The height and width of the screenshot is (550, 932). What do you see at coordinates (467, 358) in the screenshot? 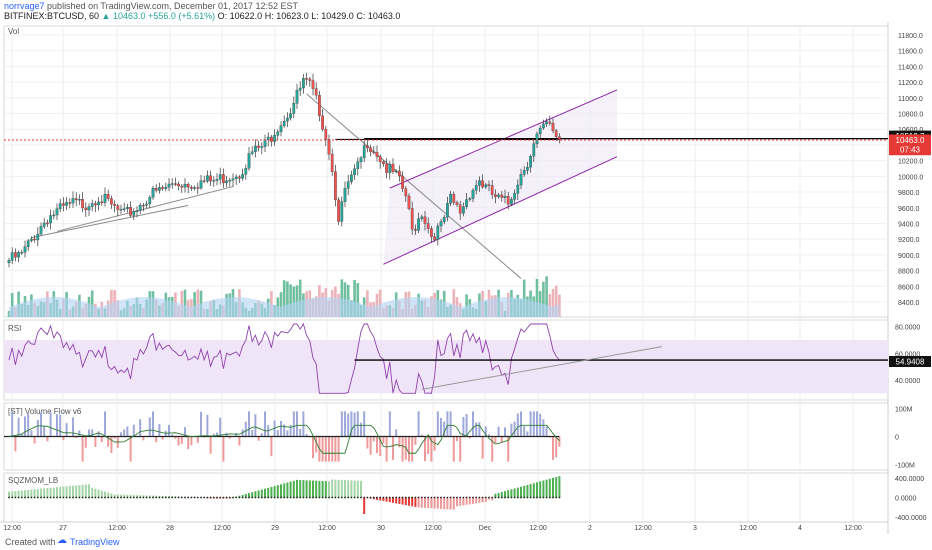
I see `rsi-panel: RSI 80.0000 60.0000 40.0000 54.9408` at bounding box center [467, 358].